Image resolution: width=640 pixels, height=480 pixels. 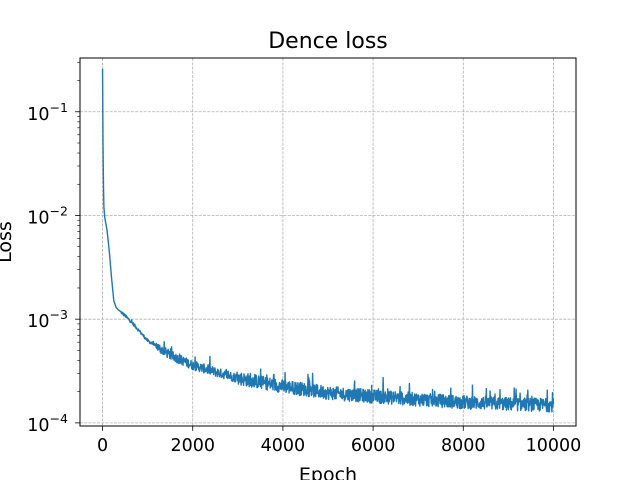 I want to click on y-tick-exponent: −1, so click(x=59, y=107).